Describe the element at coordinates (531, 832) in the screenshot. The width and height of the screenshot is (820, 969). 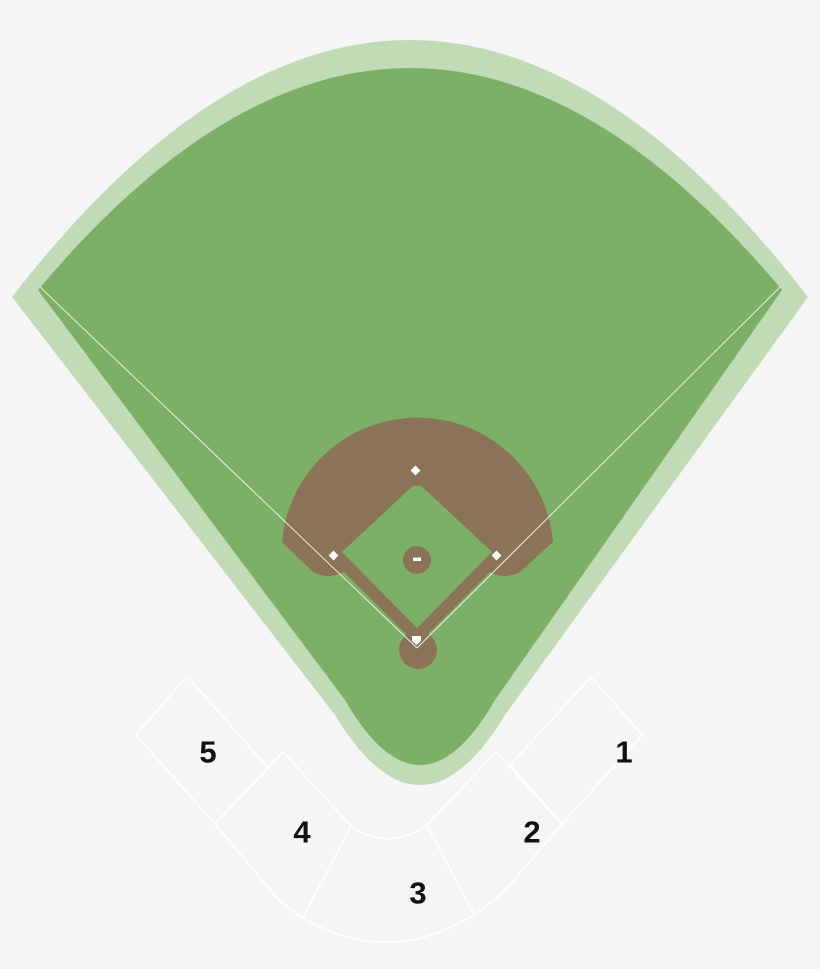
I see `section-2-label: 2` at that location.